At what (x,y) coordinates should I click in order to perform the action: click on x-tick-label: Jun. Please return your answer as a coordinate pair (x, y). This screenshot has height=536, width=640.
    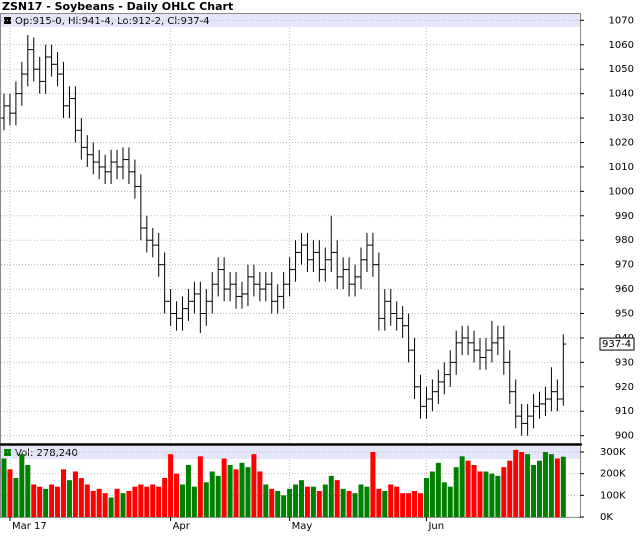
    Looking at the image, I should click on (435, 526).